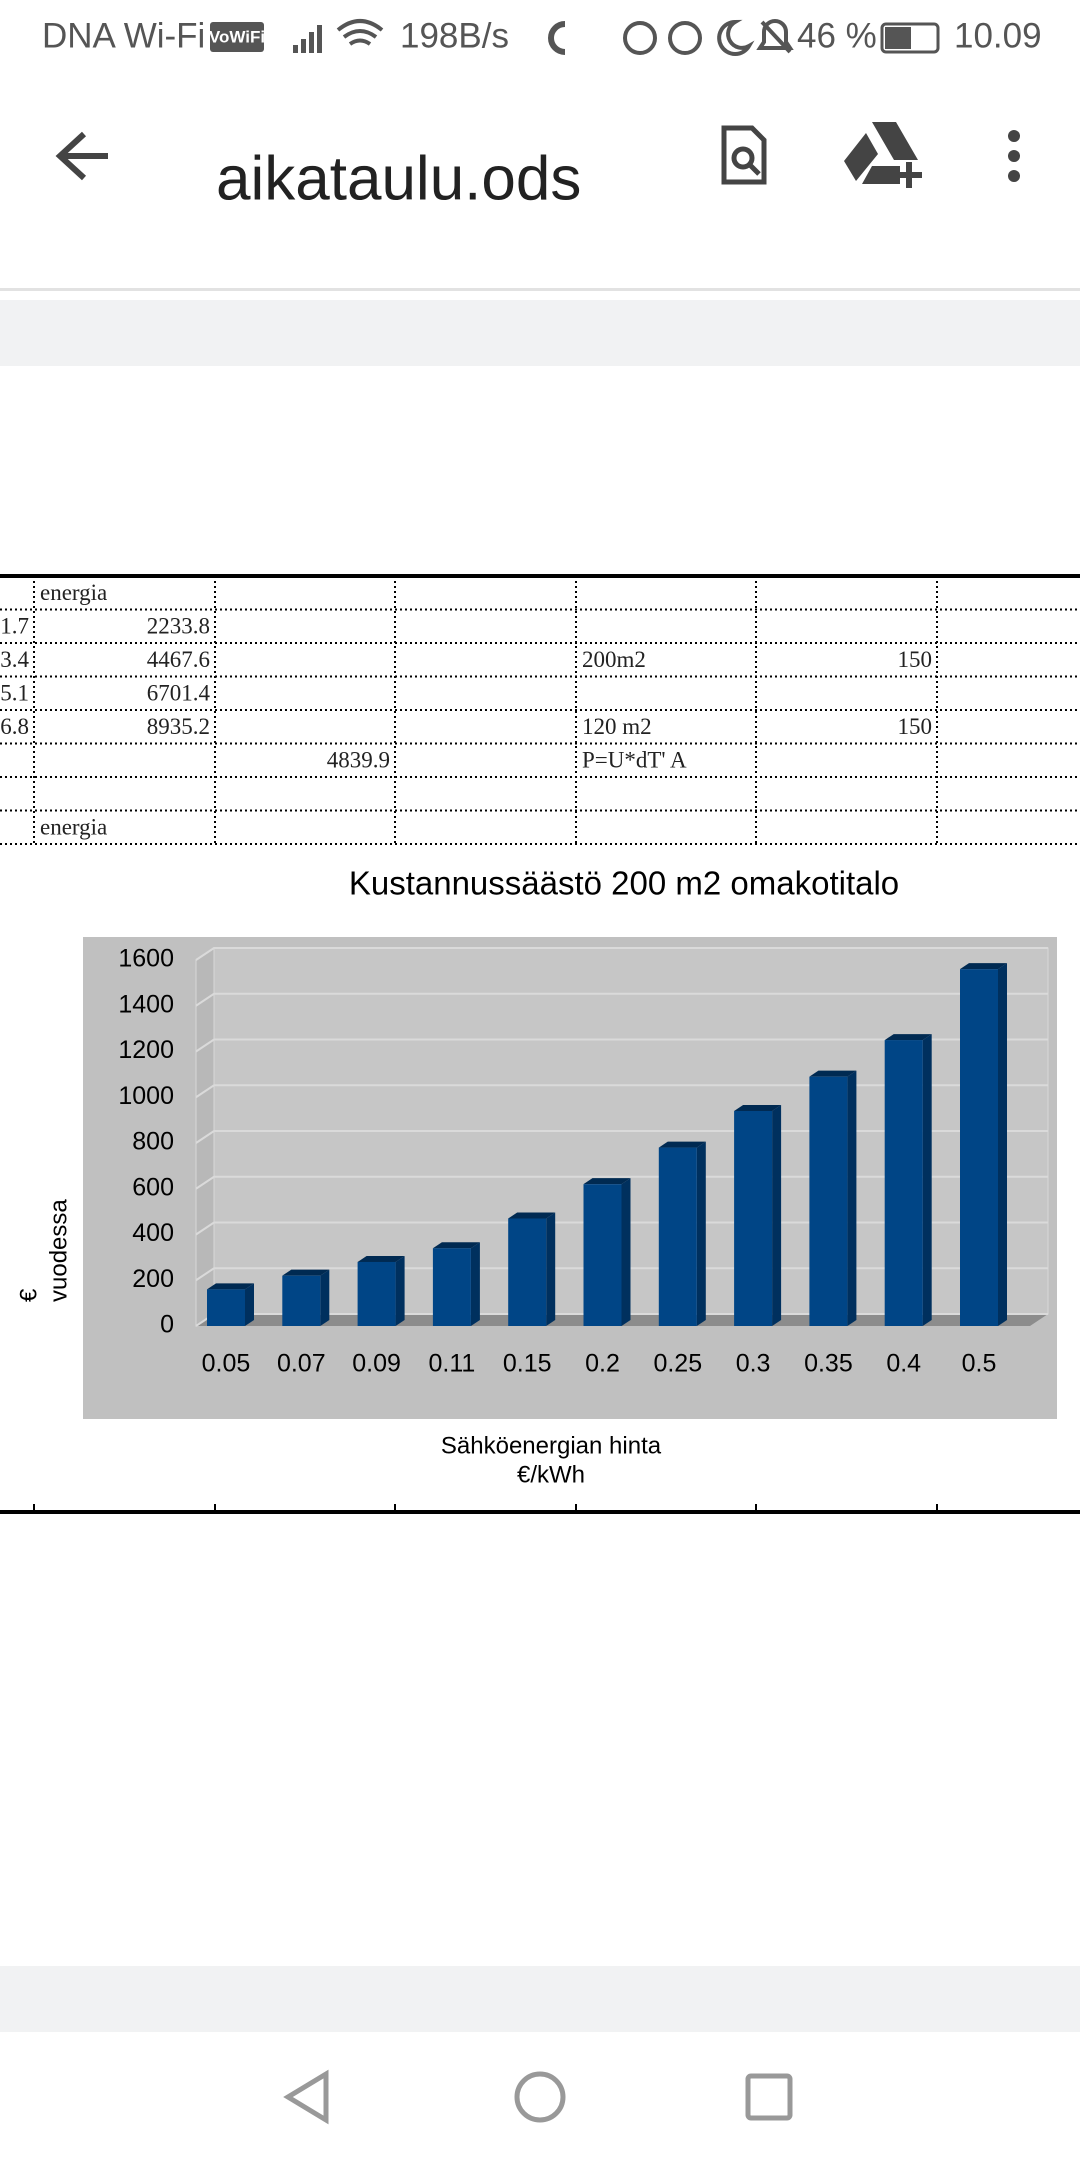 The image size is (1080, 2160). What do you see at coordinates (376, 1364) in the screenshot?
I see `x-tick-label: 0.09` at bounding box center [376, 1364].